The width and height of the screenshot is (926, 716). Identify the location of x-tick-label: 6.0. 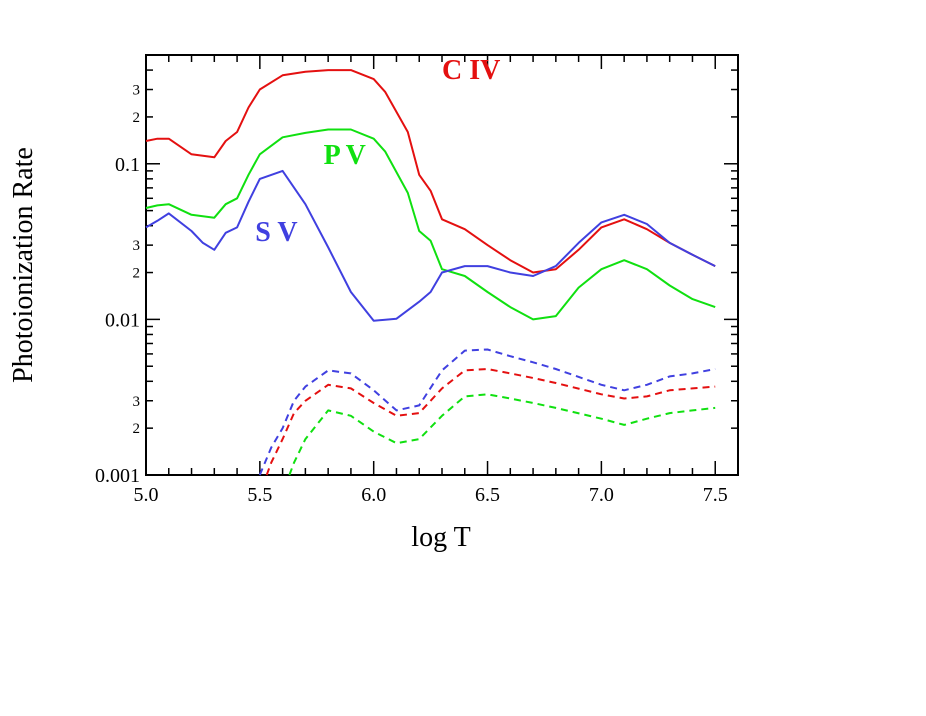
(373, 495).